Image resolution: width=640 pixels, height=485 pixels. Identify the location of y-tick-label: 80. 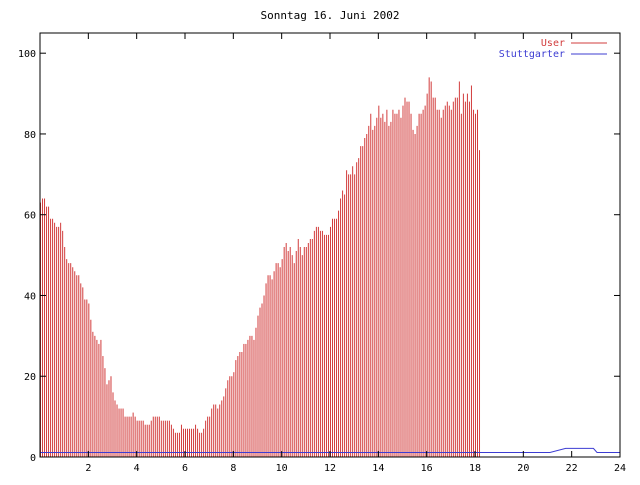
(30, 135).